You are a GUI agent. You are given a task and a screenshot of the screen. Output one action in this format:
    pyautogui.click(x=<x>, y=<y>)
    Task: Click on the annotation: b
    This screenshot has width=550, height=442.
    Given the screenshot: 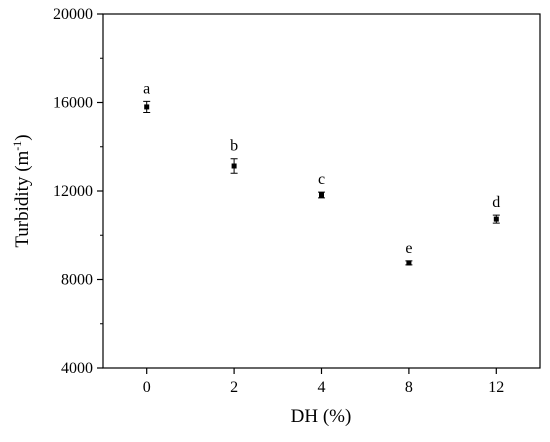 What is the action you would take?
    pyautogui.click(x=234, y=146)
    